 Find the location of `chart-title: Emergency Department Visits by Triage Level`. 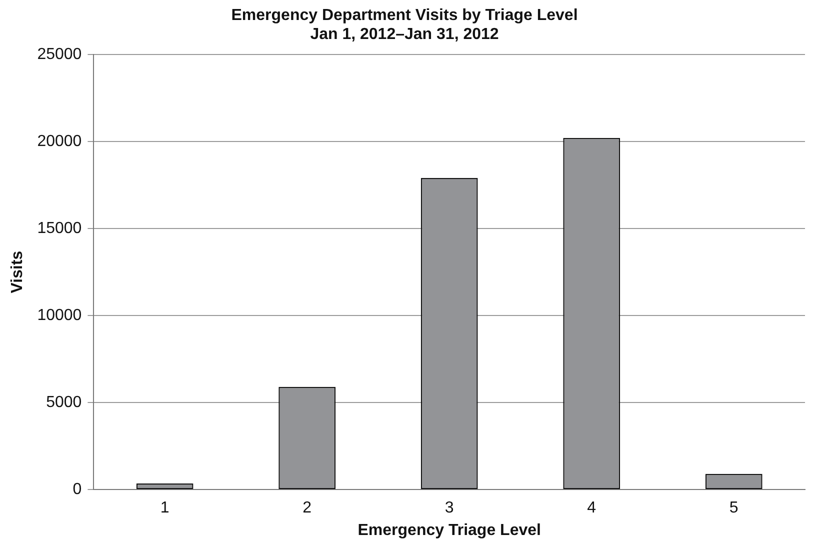

chart-title: Emergency Department Visits by Triage Level is located at coordinates (404, 15).